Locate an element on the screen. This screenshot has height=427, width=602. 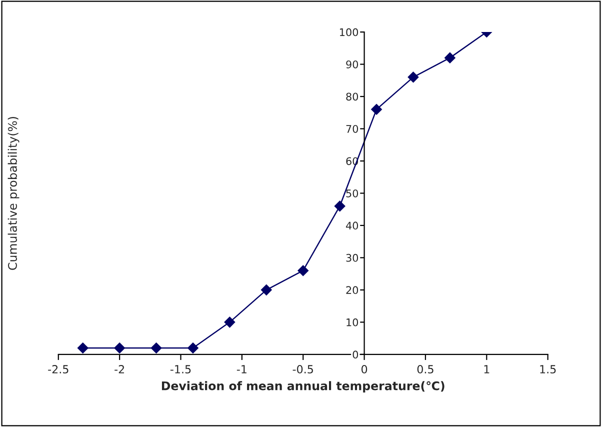
x-tick-label: 0.5 is located at coordinates (425, 369).